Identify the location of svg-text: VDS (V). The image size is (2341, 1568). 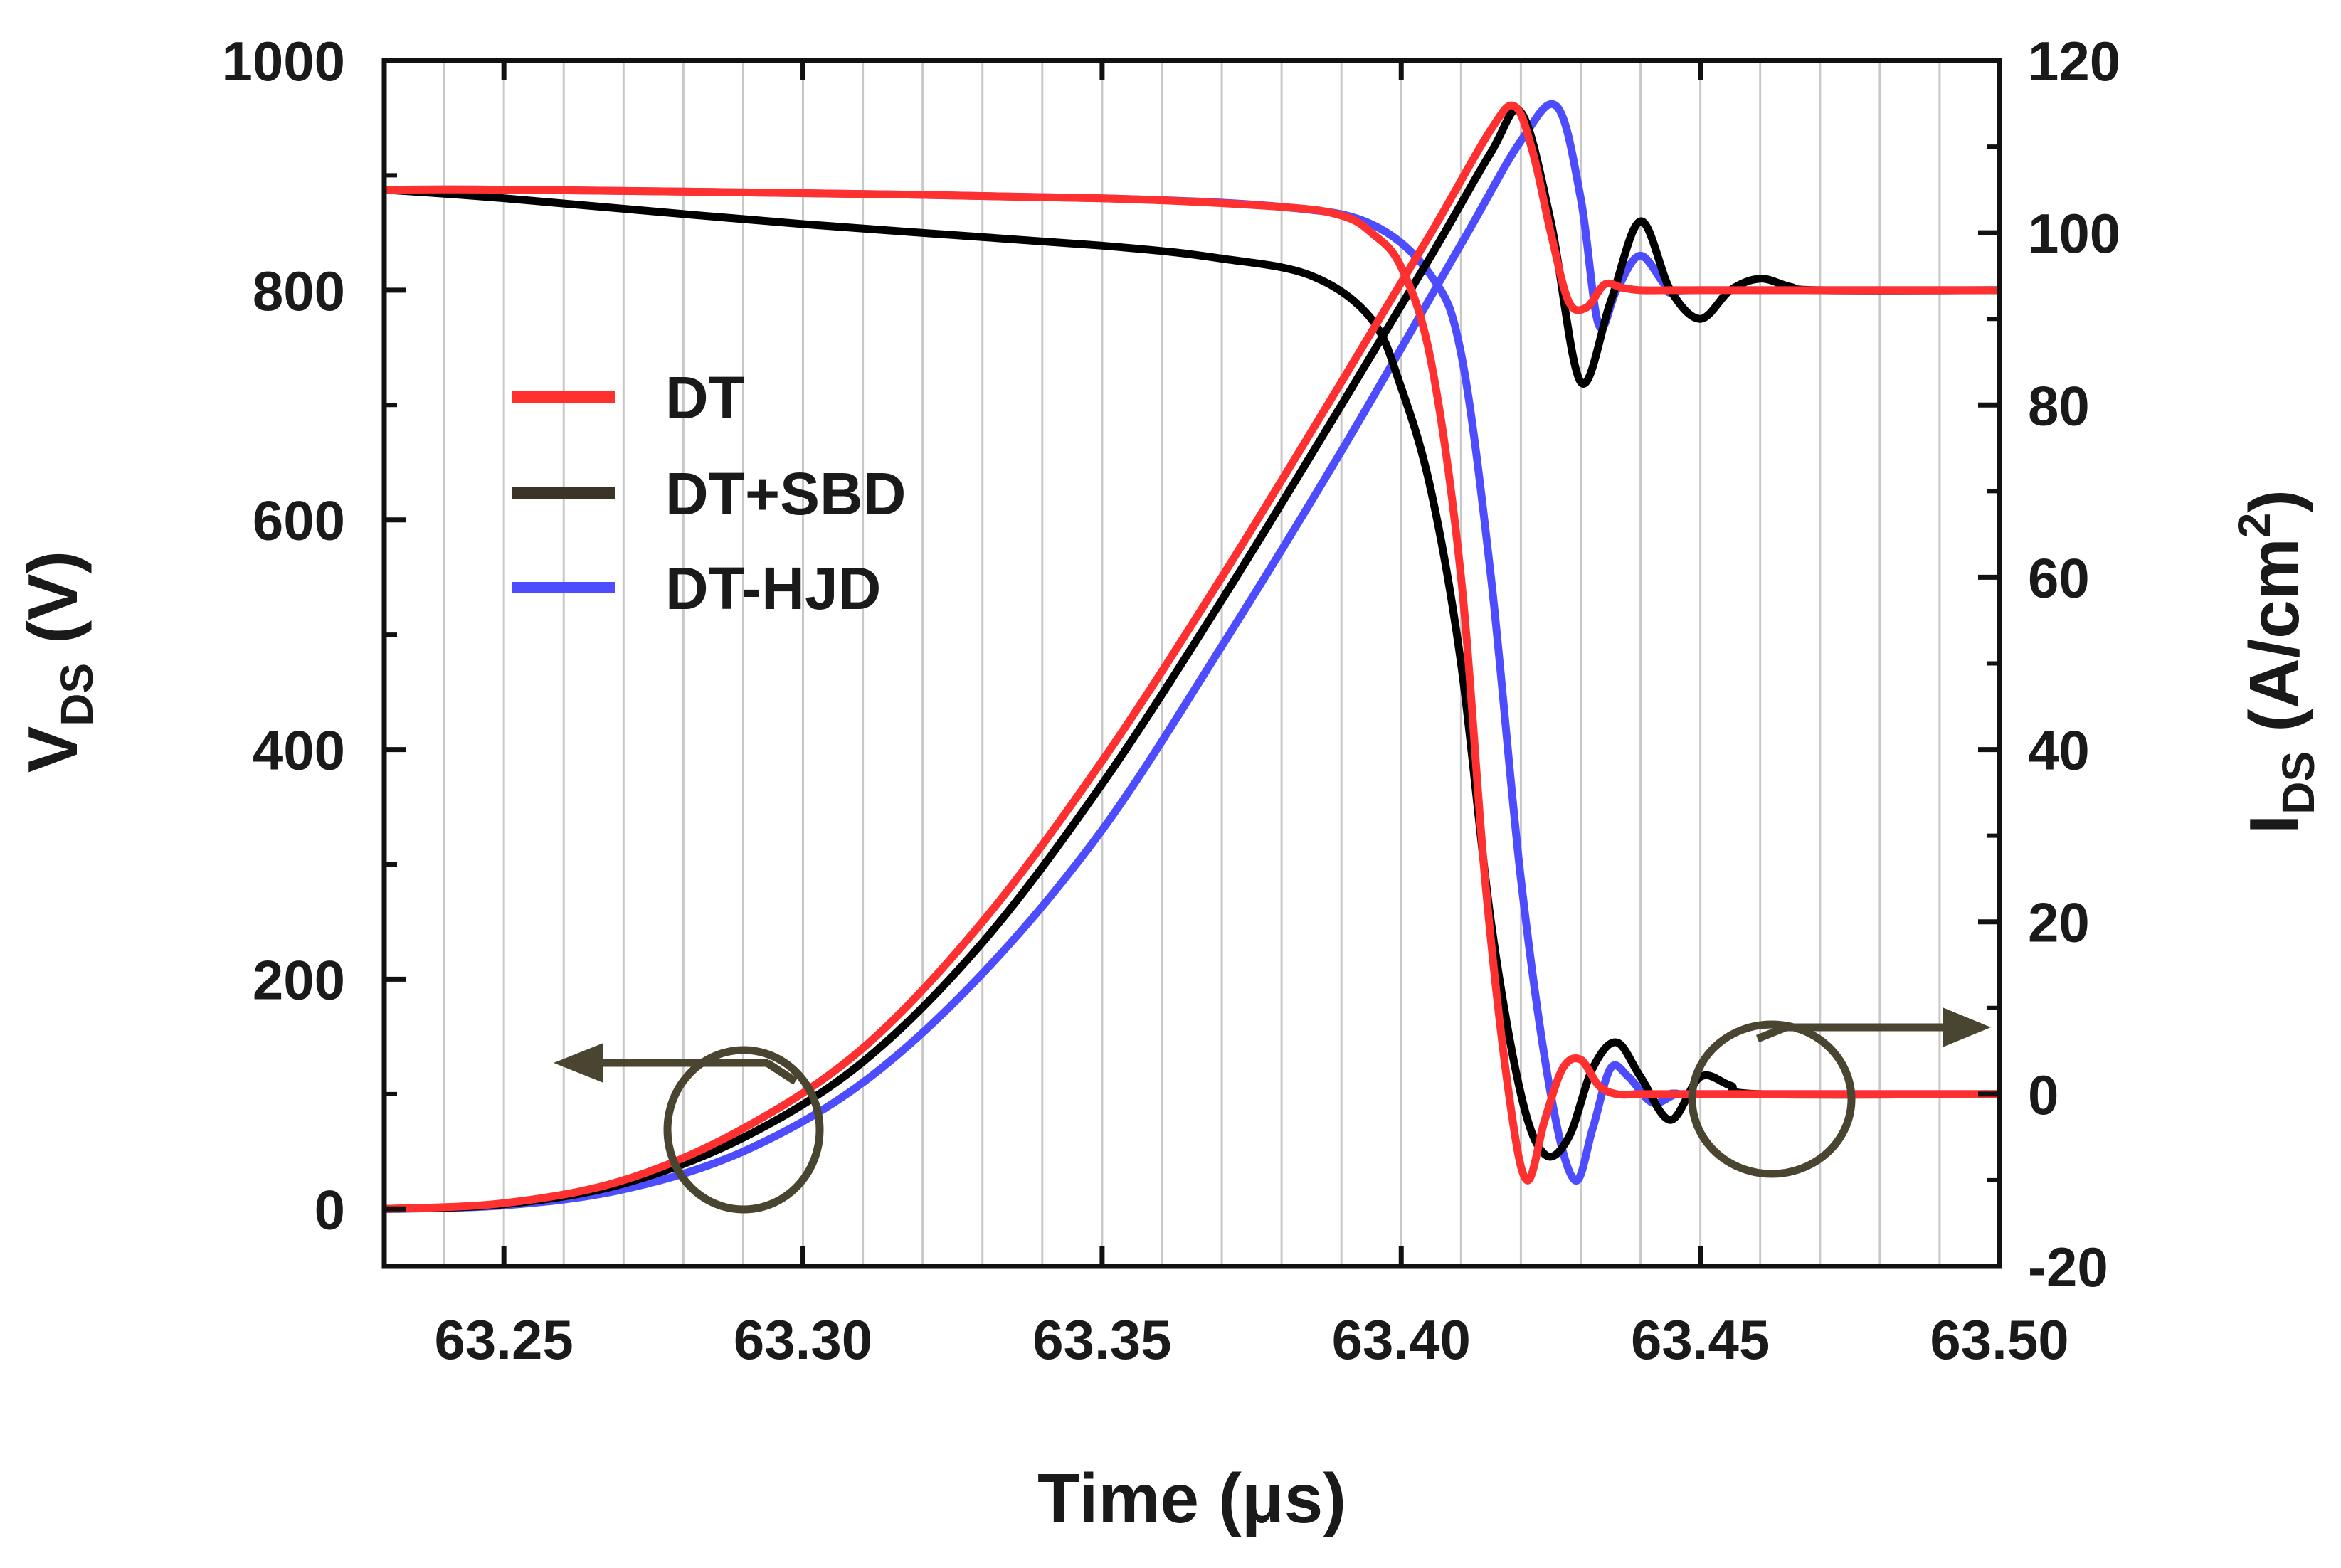
(58, 662).